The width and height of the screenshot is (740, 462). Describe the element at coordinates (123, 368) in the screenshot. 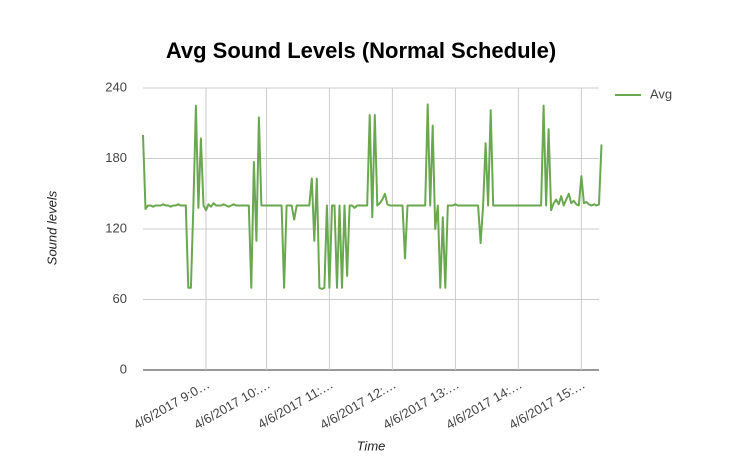

I see `y-tick-label: 0` at that location.